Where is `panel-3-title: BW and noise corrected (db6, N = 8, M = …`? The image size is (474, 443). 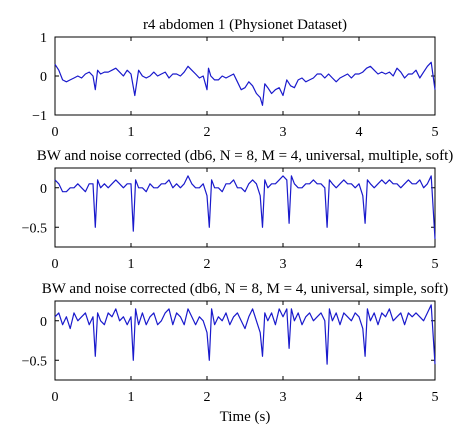
panel-3-title: BW and noise corrected (db6, N = 8, M = … is located at coordinates (245, 289).